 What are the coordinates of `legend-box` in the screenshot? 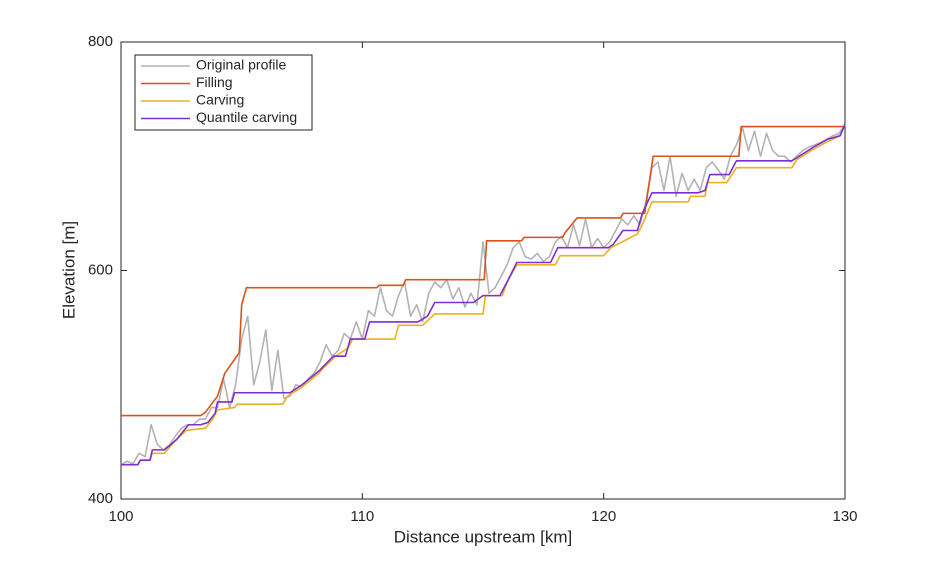 It's located at (223, 92).